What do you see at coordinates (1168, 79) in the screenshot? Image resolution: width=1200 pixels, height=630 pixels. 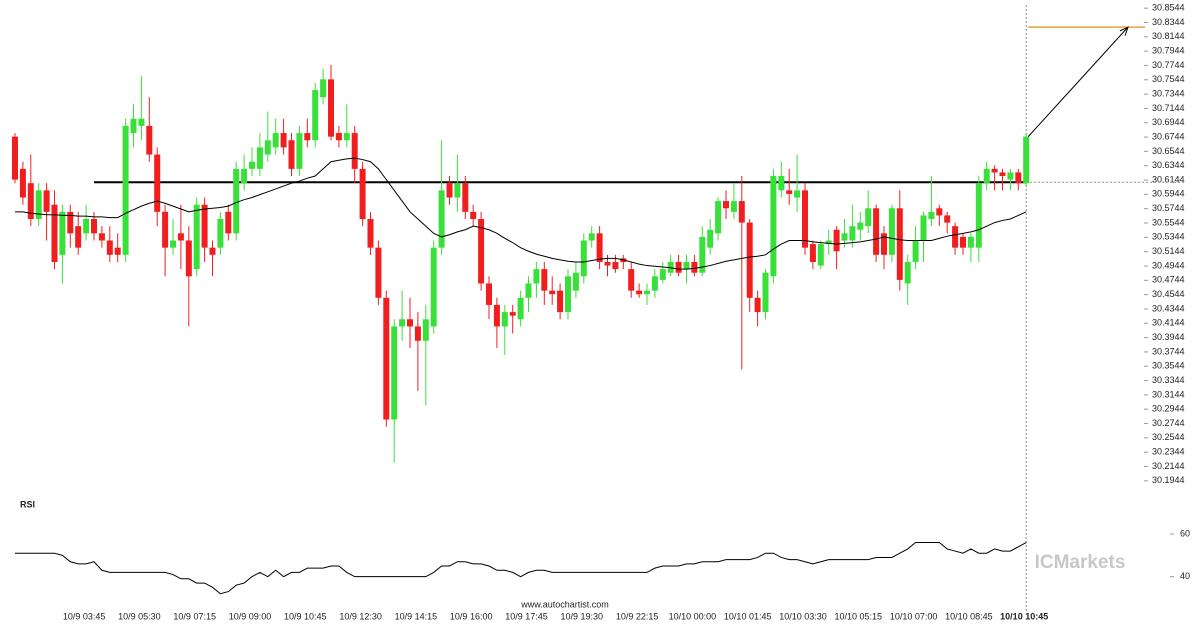 I see `y-tick-label: 30.7544` at bounding box center [1168, 79].